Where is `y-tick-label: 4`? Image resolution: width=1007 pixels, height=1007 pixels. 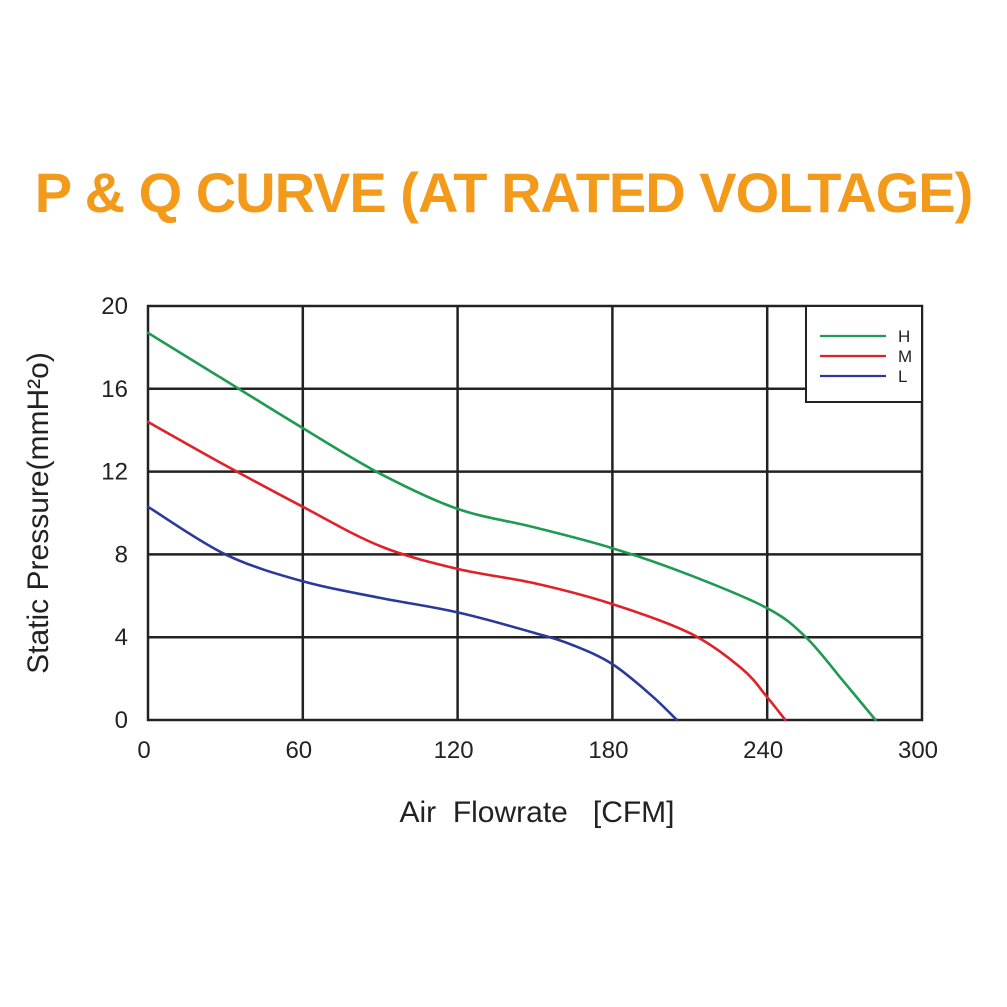
y-tick-label: 4 is located at coordinates (121, 637).